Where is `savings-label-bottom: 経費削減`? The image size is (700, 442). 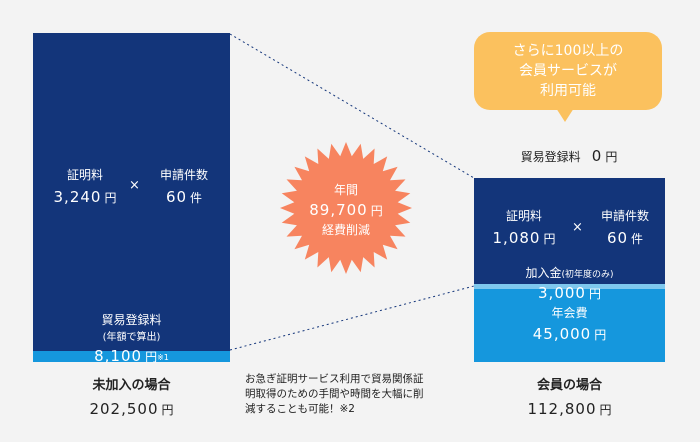
savings-label-bottom: 経費削減 is located at coordinates (345, 230).